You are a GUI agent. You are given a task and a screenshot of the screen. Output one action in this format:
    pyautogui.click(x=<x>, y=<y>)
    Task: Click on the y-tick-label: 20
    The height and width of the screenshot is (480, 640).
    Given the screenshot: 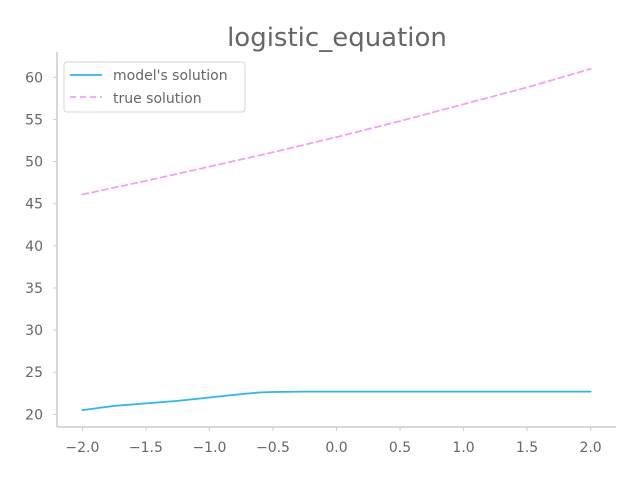 What is the action you would take?
    pyautogui.click(x=34, y=415)
    